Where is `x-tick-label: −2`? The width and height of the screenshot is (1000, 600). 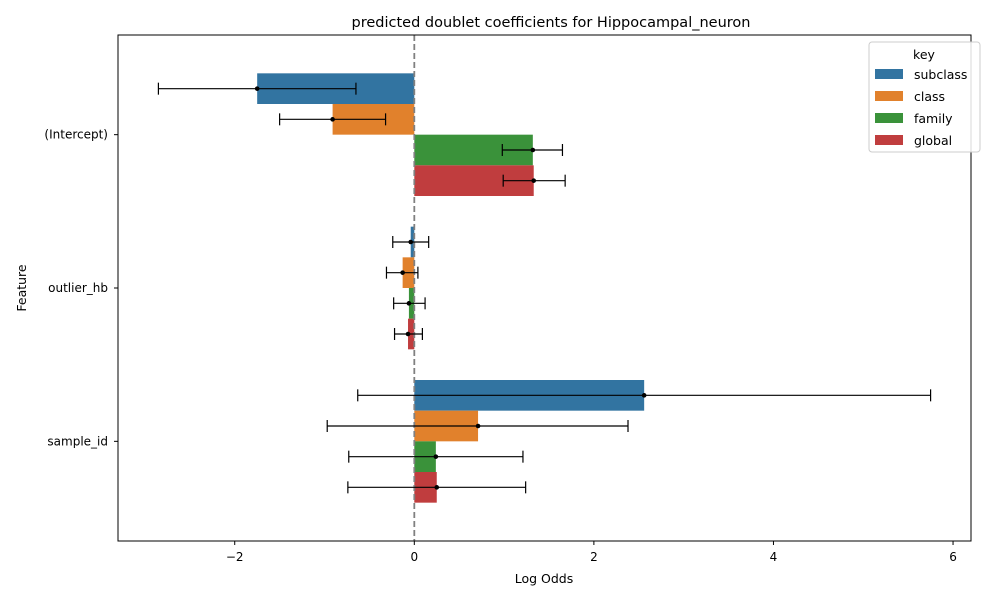
x-tick-label: −2 is located at coordinates (235, 557).